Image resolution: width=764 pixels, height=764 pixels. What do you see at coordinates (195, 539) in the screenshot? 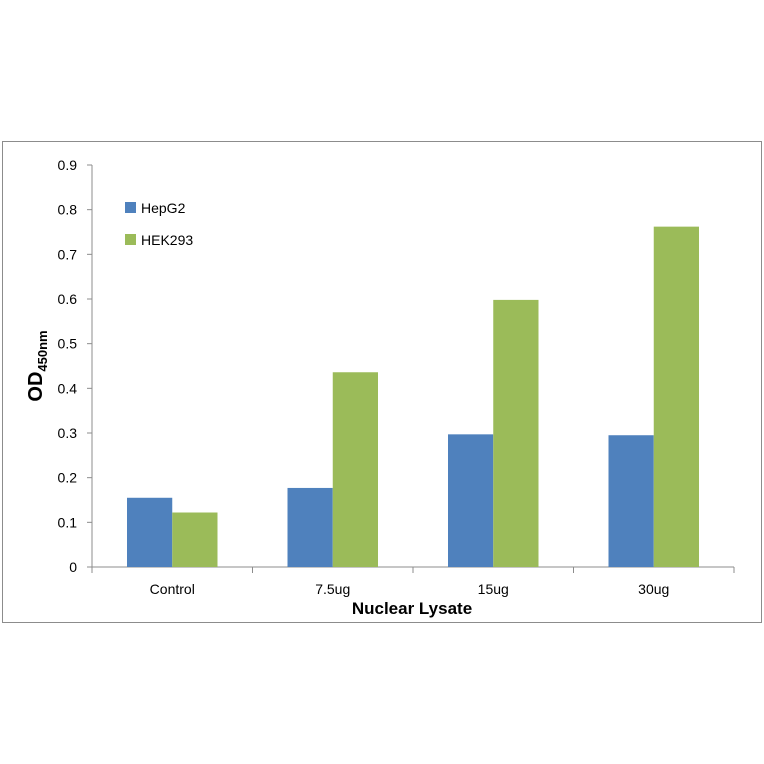
I see `bar-hek293-control` at bounding box center [195, 539].